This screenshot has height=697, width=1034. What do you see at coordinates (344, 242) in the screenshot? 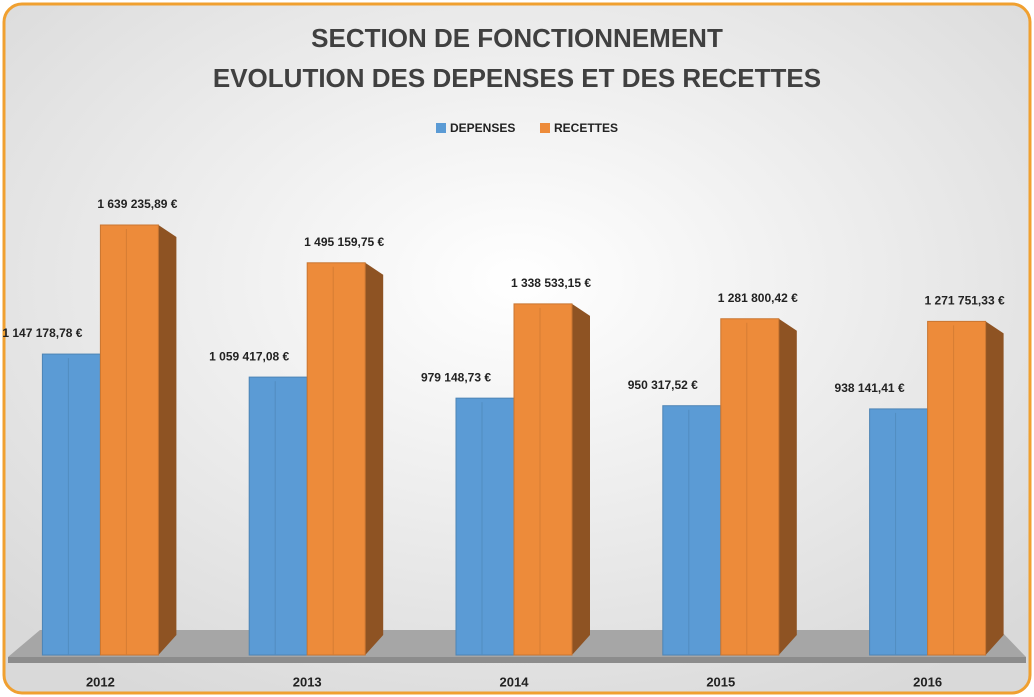
I see `data-label: 1 495 159,75 €` at bounding box center [344, 242].